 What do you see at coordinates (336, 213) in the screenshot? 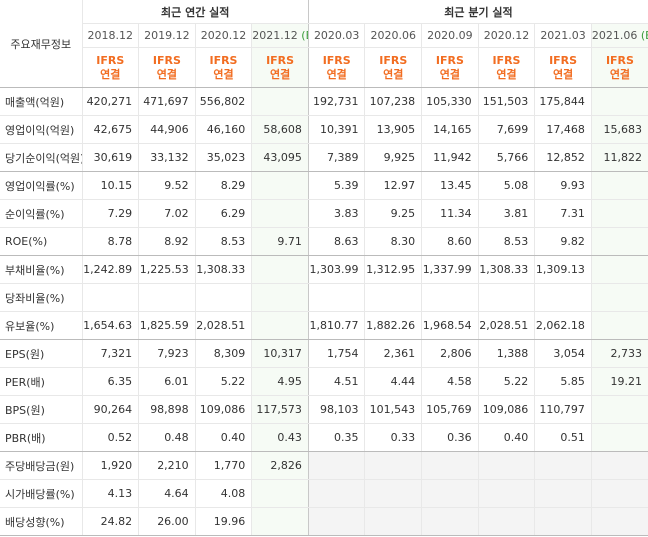
I see `cell: 3.83` at bounding box center [336, 213].